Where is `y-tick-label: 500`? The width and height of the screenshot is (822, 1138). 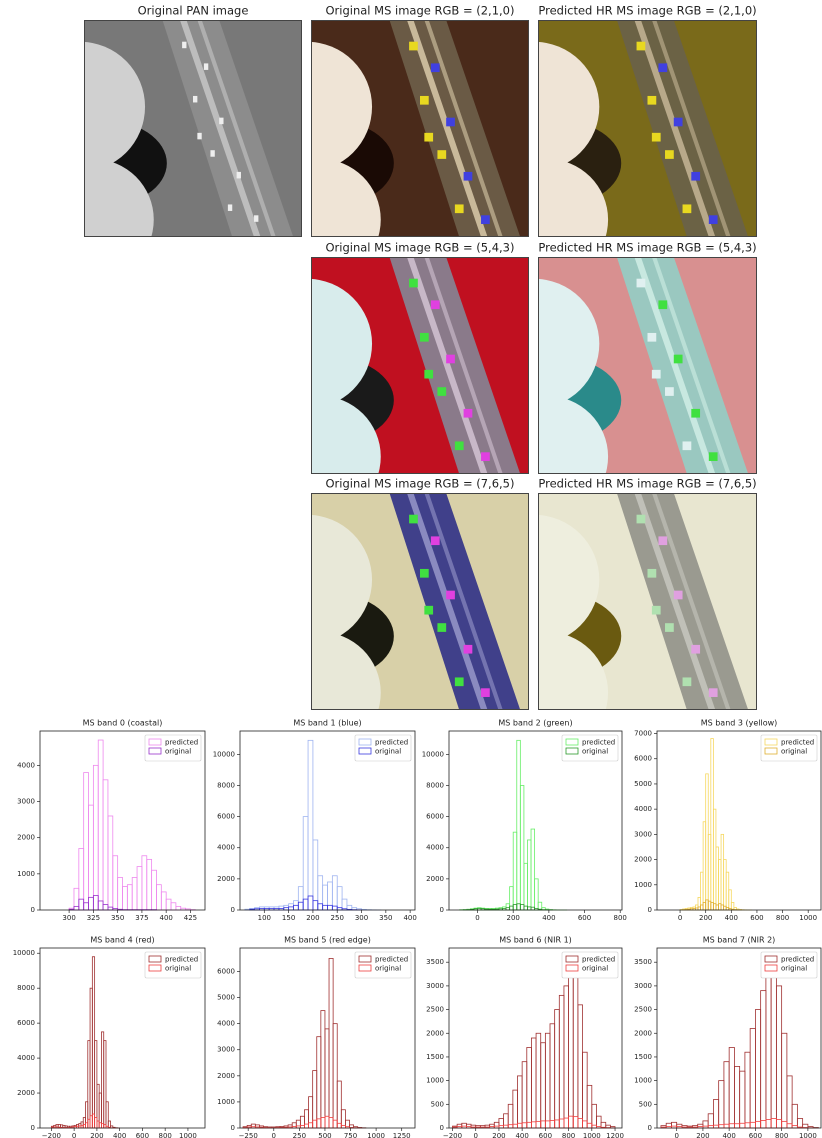
y-tick-label: 500 is located at coordinates (437, 1104).